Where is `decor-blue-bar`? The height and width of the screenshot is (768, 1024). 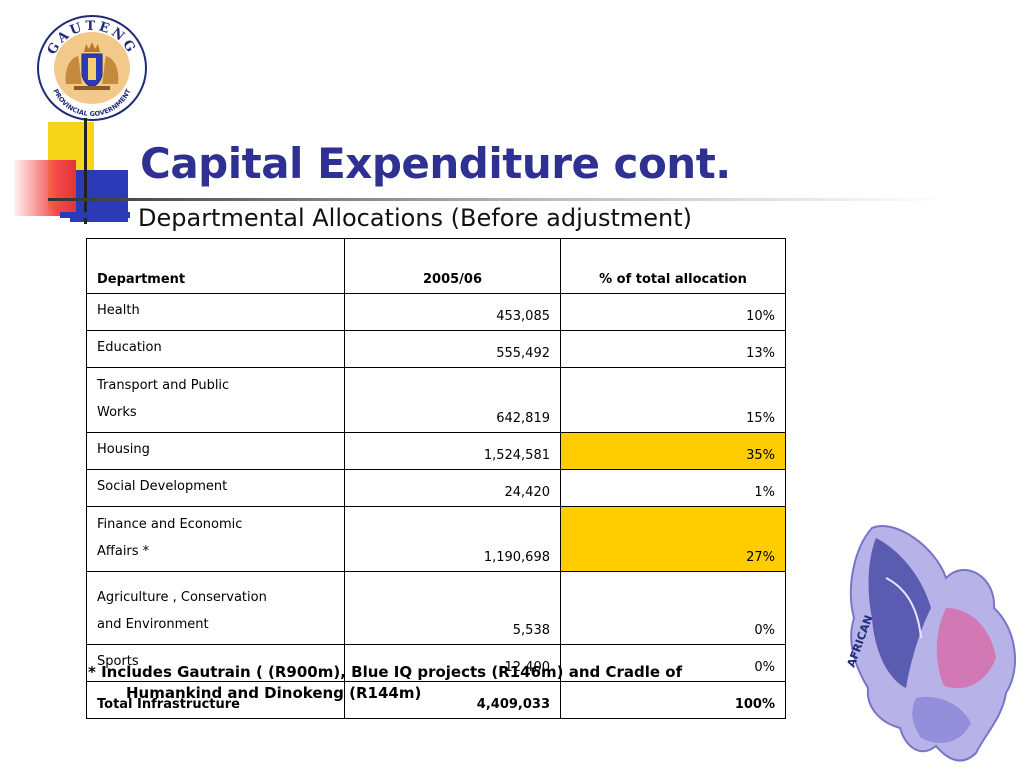
decor-blue-bar is located at coordinates (95, 215).